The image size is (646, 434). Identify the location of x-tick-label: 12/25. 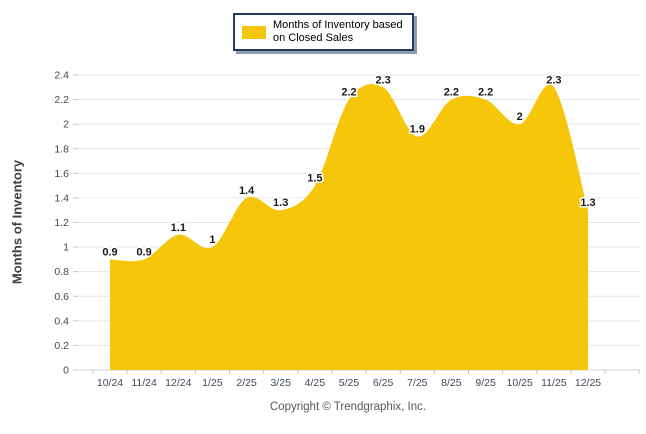
(588, 383).